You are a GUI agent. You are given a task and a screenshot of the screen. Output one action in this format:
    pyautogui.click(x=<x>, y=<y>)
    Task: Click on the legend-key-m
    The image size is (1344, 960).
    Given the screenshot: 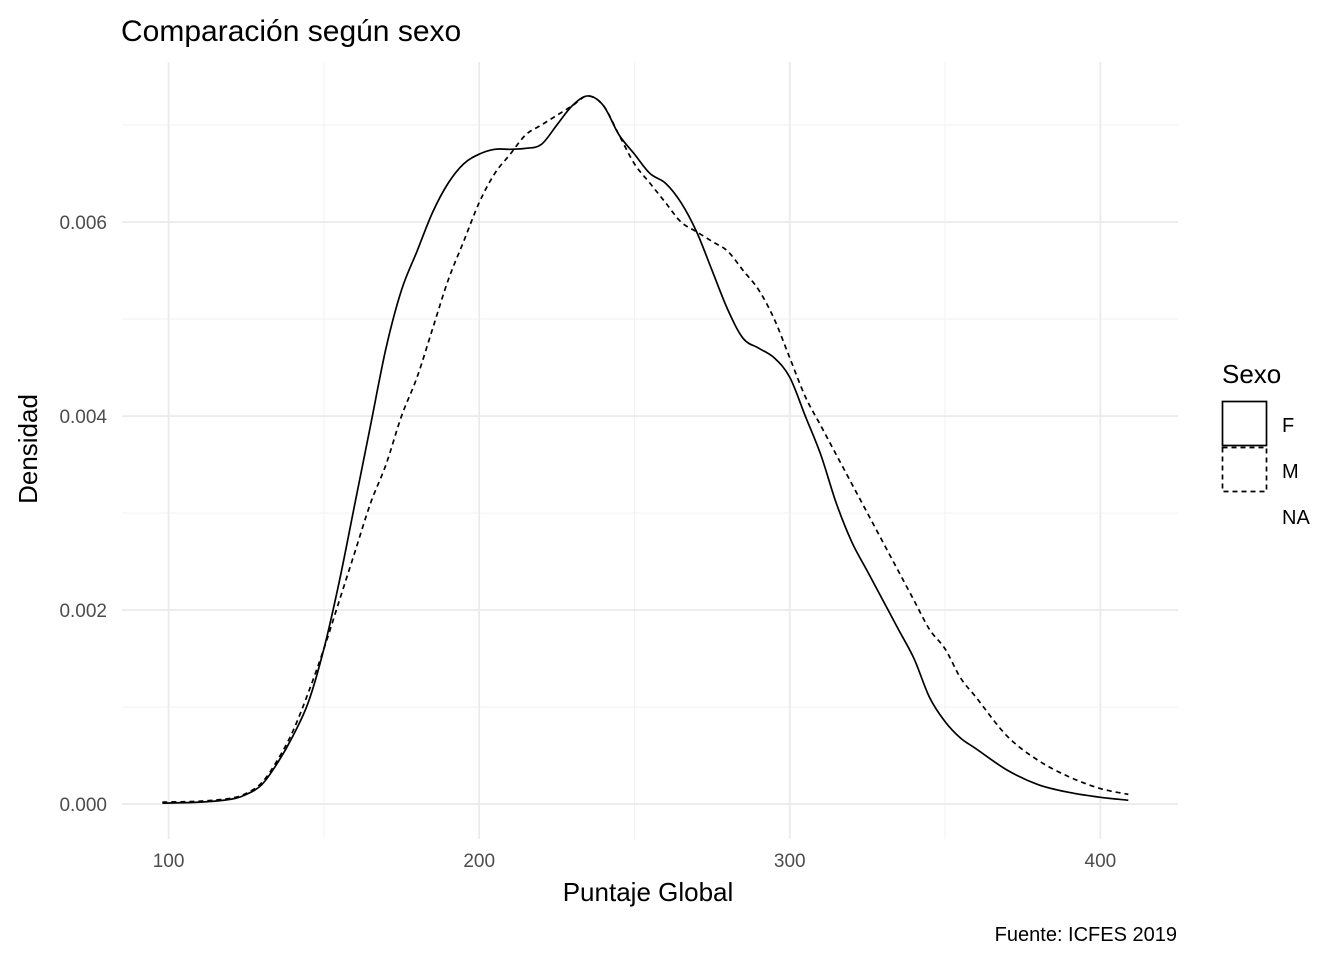 What is the action you would take?
    pyautogui.click(x=1244, y=469)
    